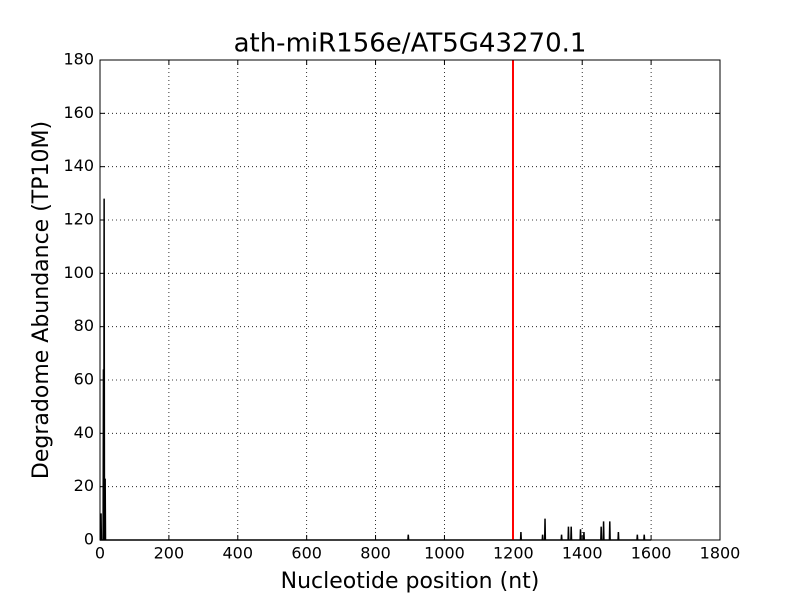 The height and width of the screenshot is (600, 800). Describe the element at coordinates (84, 485) in the screenshot. I see `y-tick-label: 20` at that location.